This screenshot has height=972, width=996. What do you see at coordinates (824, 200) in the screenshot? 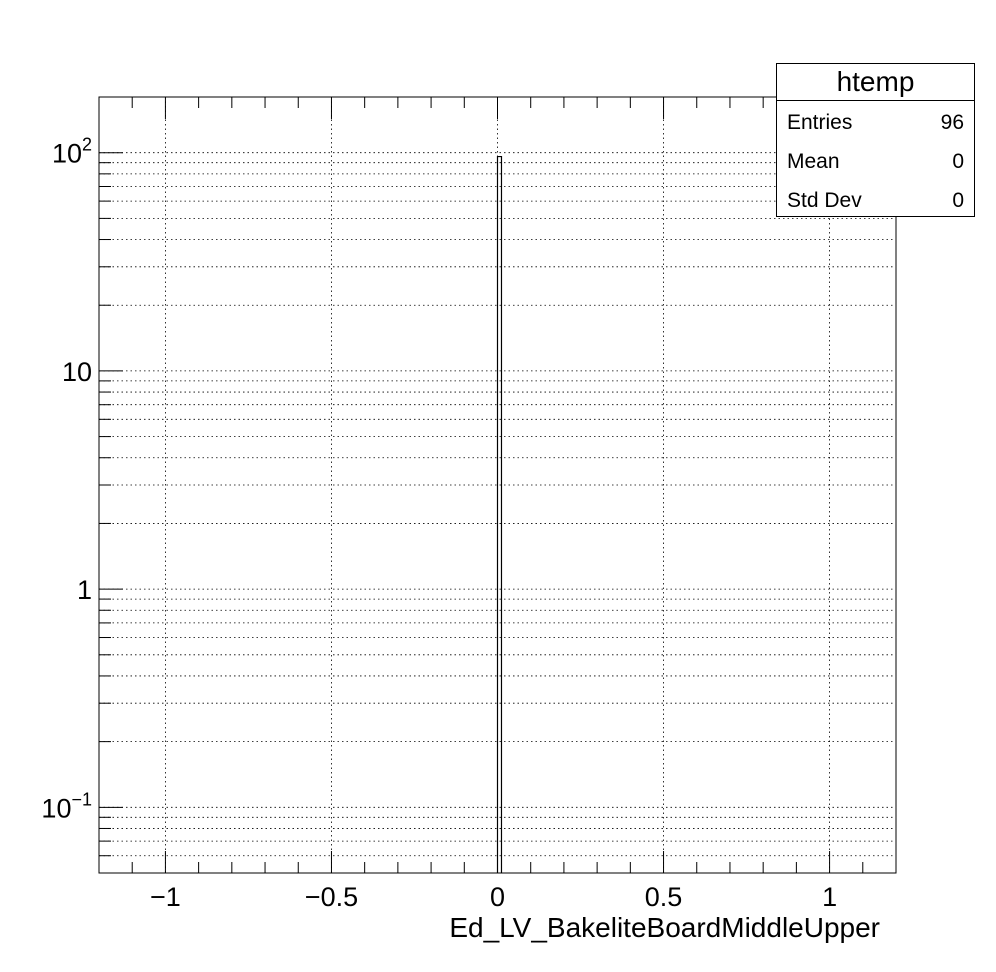
I see `stats-label: Std Dev` at bounding box center [824, 200].